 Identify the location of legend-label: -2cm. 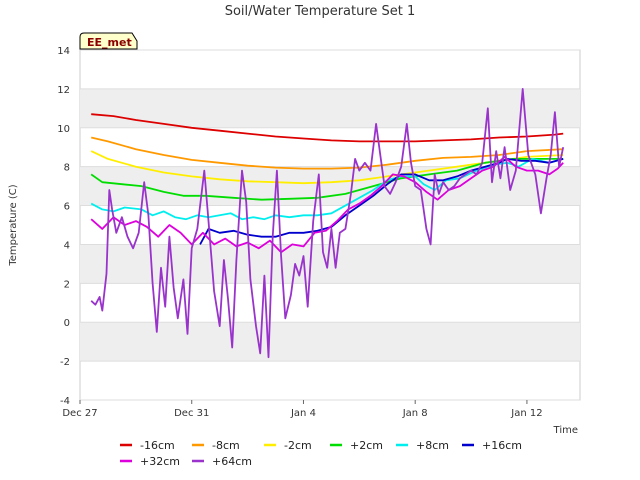
(298, 445).